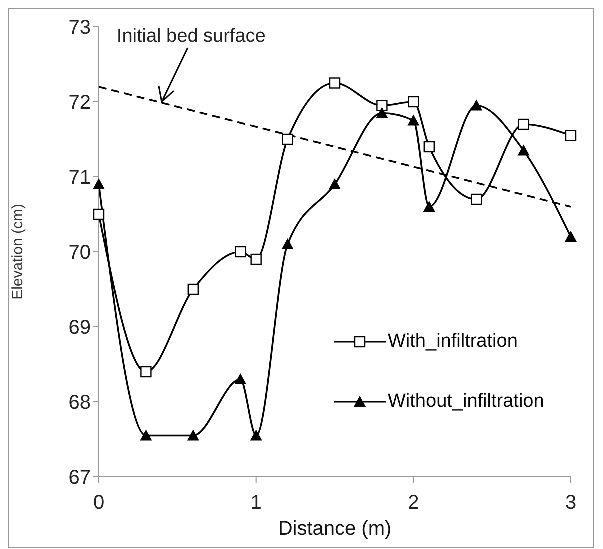 The image size is (603, 549). What do you see at coordinates (79, 403) in the screenshot?
I see `y-tick-label: 68` at bounding box center [79, 403].